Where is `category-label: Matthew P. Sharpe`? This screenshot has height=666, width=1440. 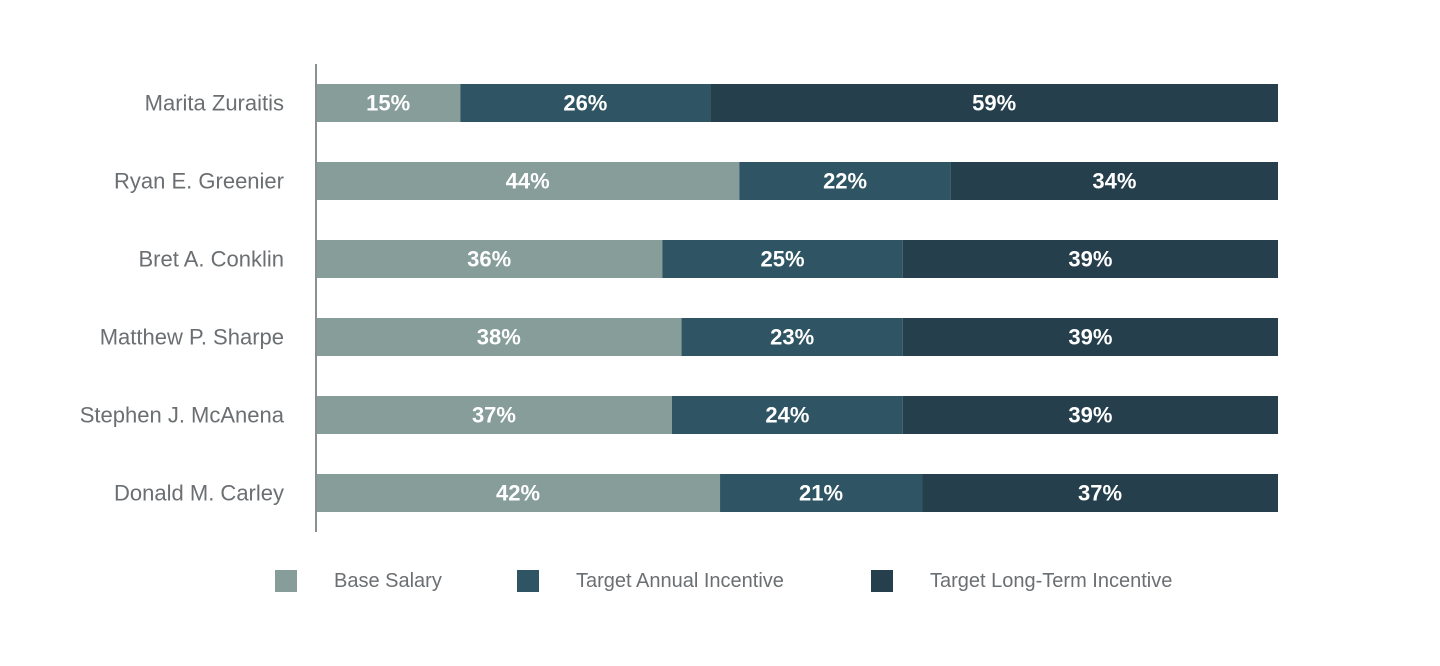
category-label: Matthew P. Sharpe is located at coordinates (192, 337).